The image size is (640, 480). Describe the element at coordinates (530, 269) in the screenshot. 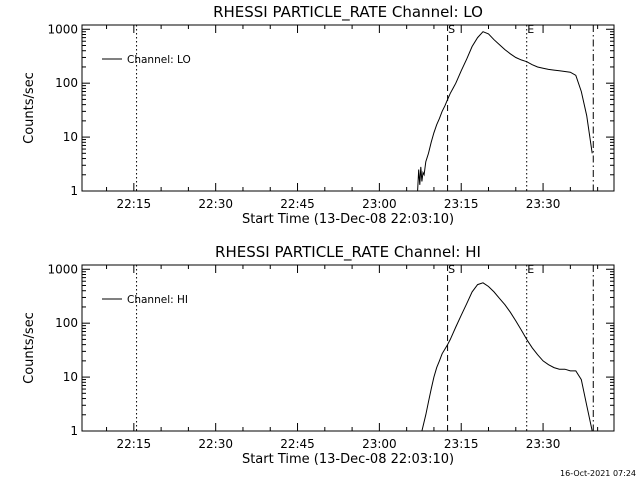

I see `panel-2-marker-label-e: E` at that location.